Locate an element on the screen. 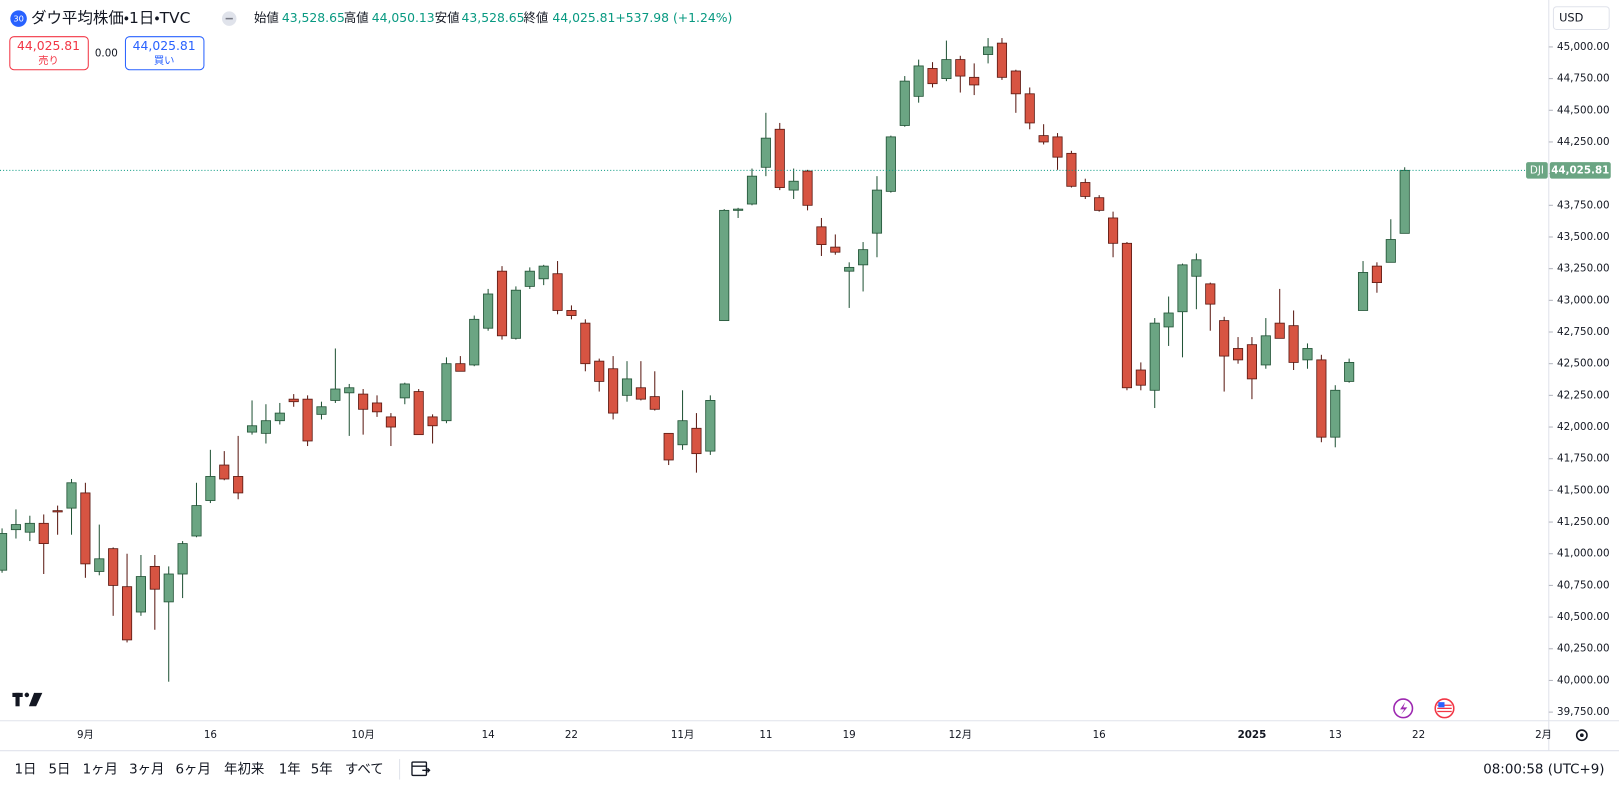 This screenshot has height=791, width=1619. range-button: 1年 is located at coordinates (290, 769).